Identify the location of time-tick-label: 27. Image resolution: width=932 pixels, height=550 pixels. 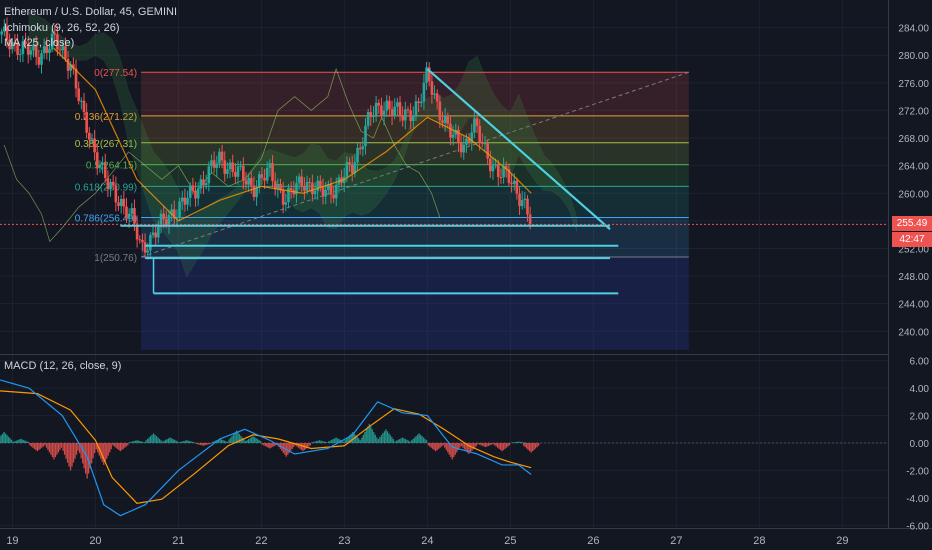
(676, 541).